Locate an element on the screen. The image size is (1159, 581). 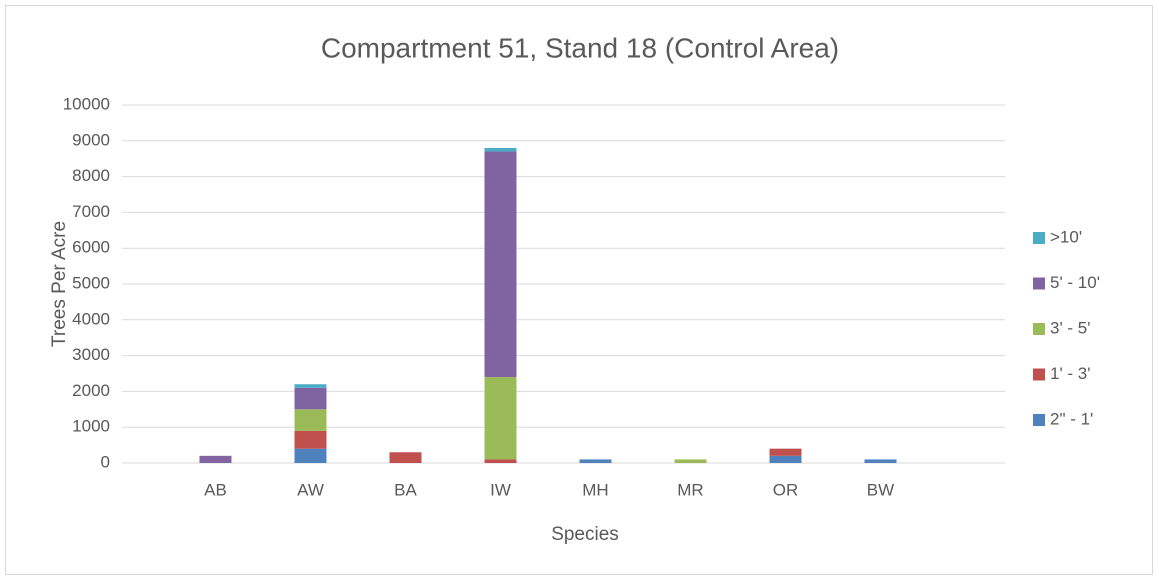
y-tick-label: 6000 is located at coordinates (91, 247).